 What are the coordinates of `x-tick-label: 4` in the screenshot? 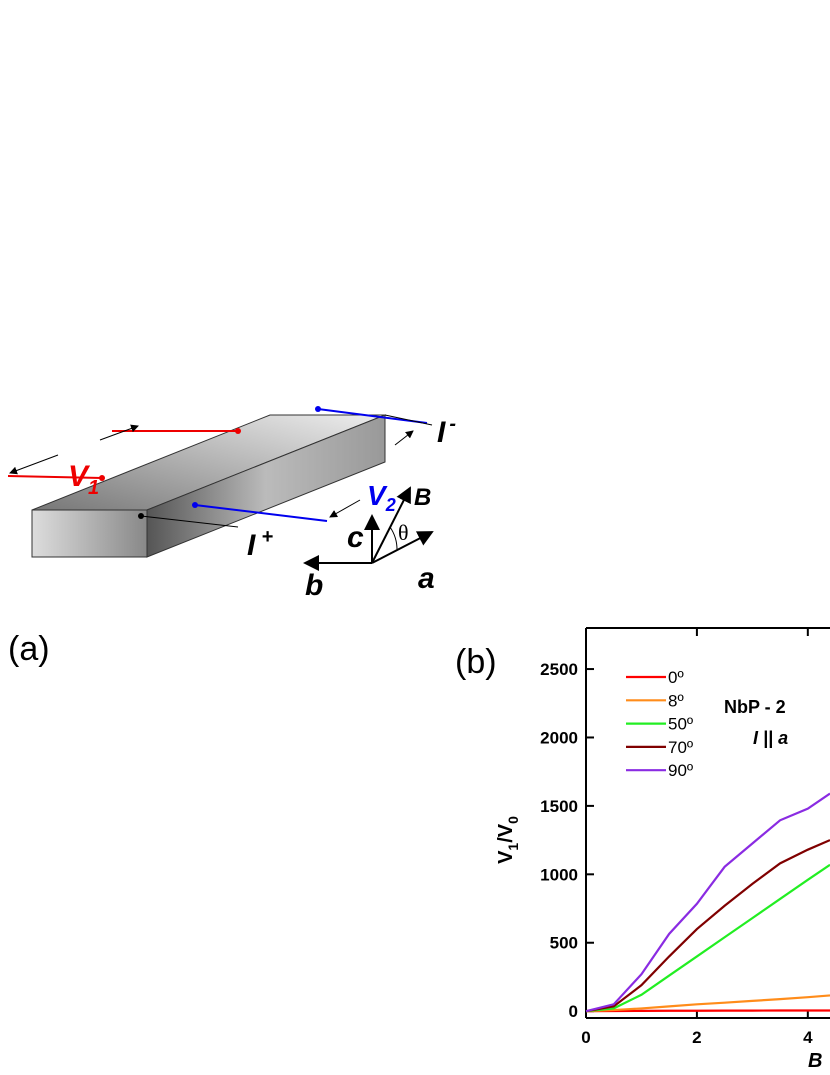 It's located at (808, 1037).